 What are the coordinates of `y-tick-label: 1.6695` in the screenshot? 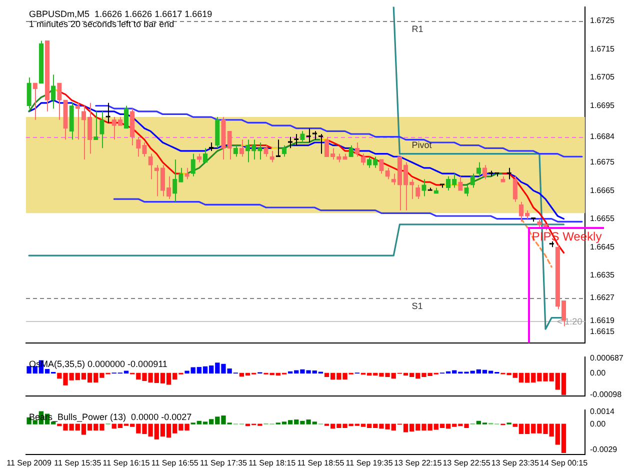 It's located at (603, 105).